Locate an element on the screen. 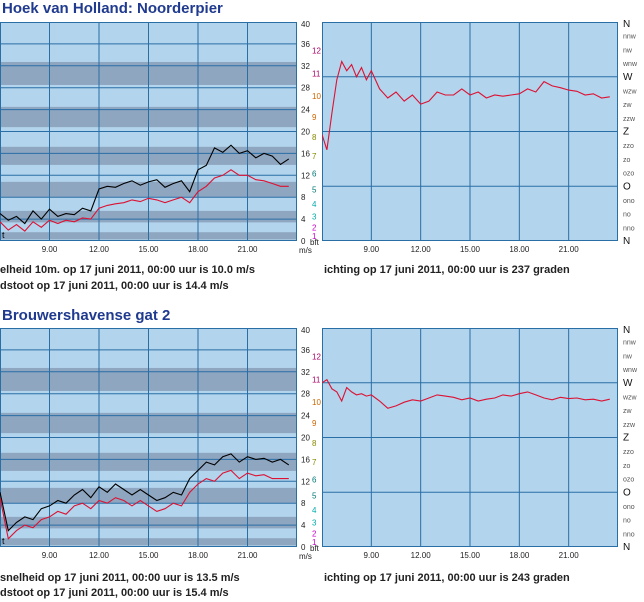  station-title: Brouwershavense gat 2 is located at coordinates (86, 315).